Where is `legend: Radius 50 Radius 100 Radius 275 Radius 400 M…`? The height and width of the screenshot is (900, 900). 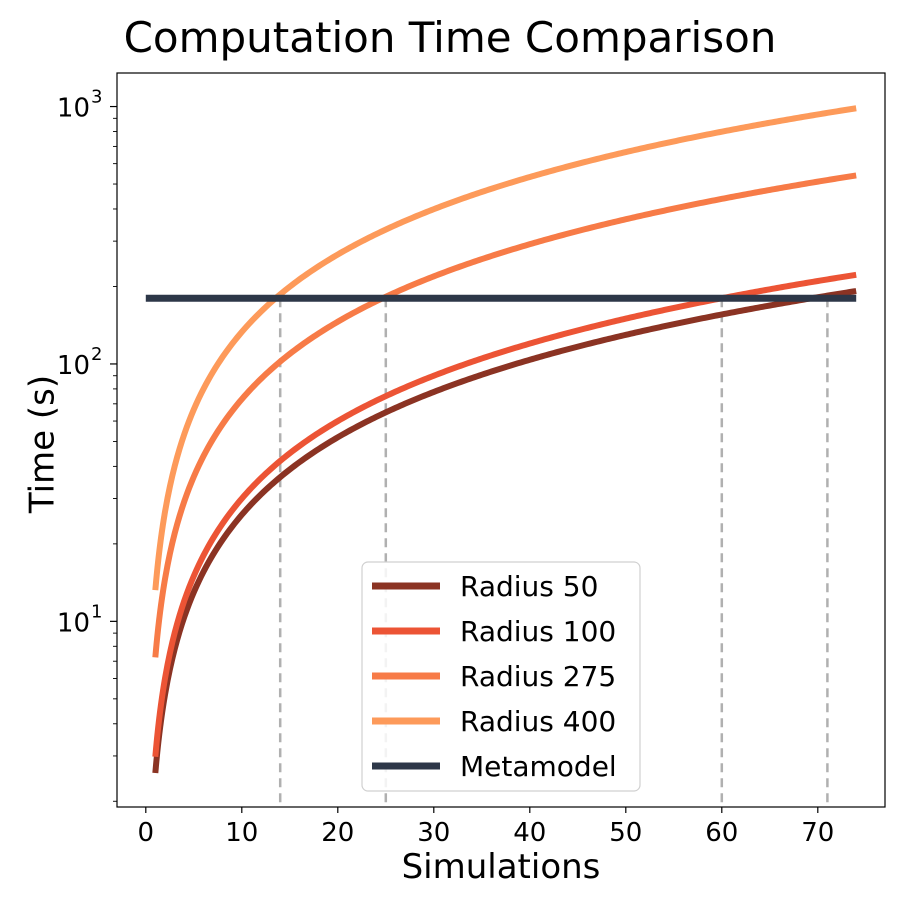
legend: Radius 50 Radius 100 Radius 275 Radius 400 M… is located at coordinates (501, 676).